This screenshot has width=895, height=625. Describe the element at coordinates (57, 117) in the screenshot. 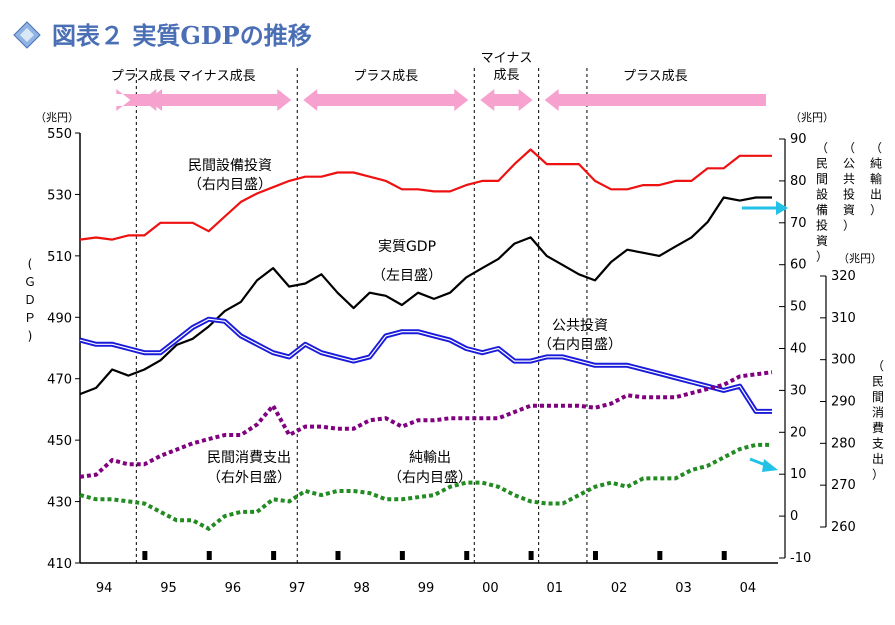

I see `left-axis-unit: （兆円）` at that location.